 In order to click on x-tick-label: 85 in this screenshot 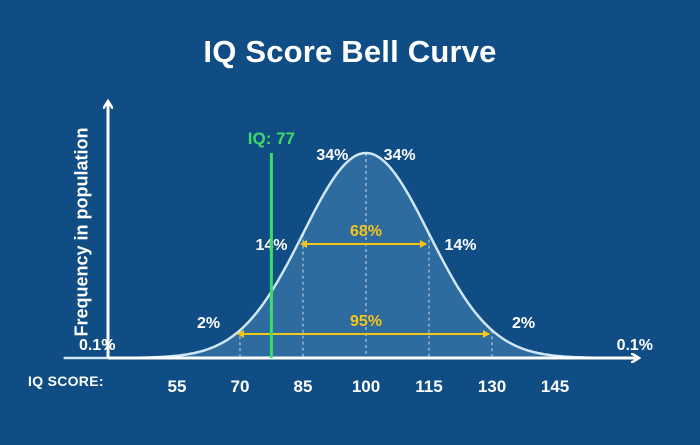, I will do `click(303, 386)`.